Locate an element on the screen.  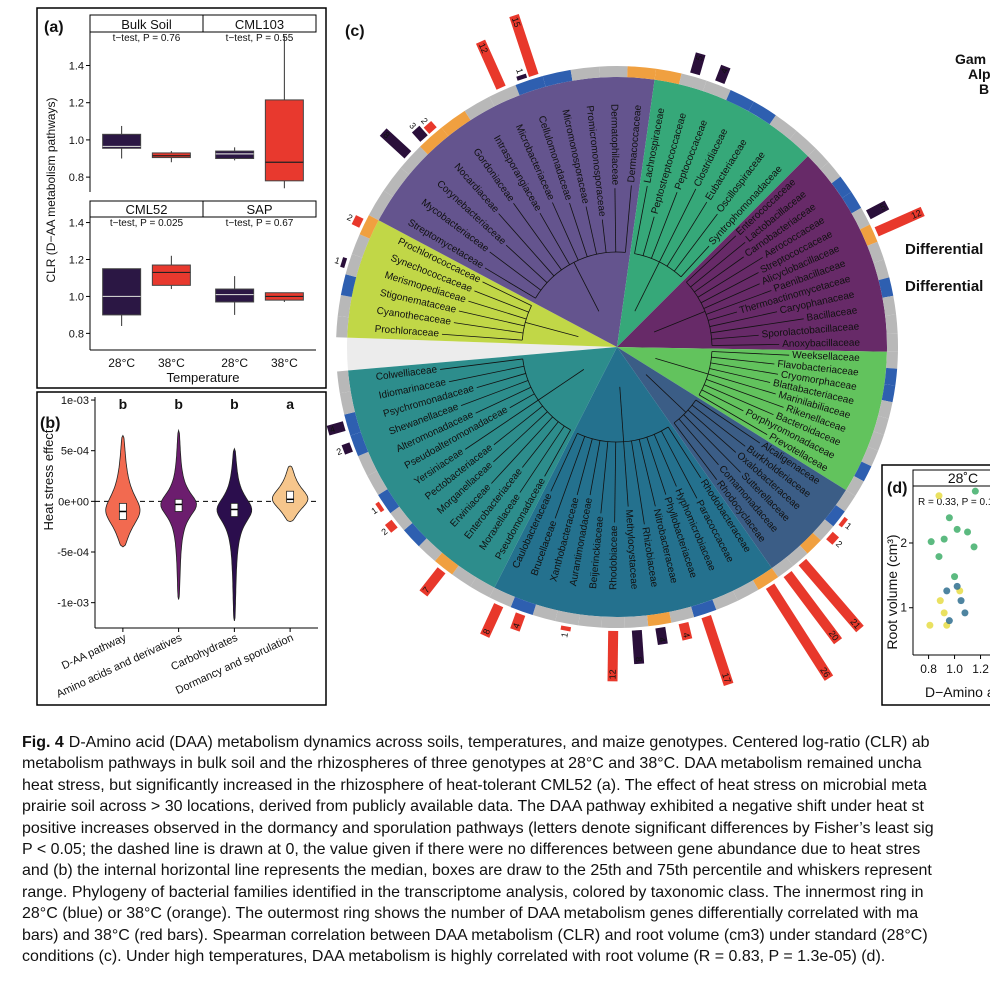
bar-label: 12 is located at coordinates (483, 47).